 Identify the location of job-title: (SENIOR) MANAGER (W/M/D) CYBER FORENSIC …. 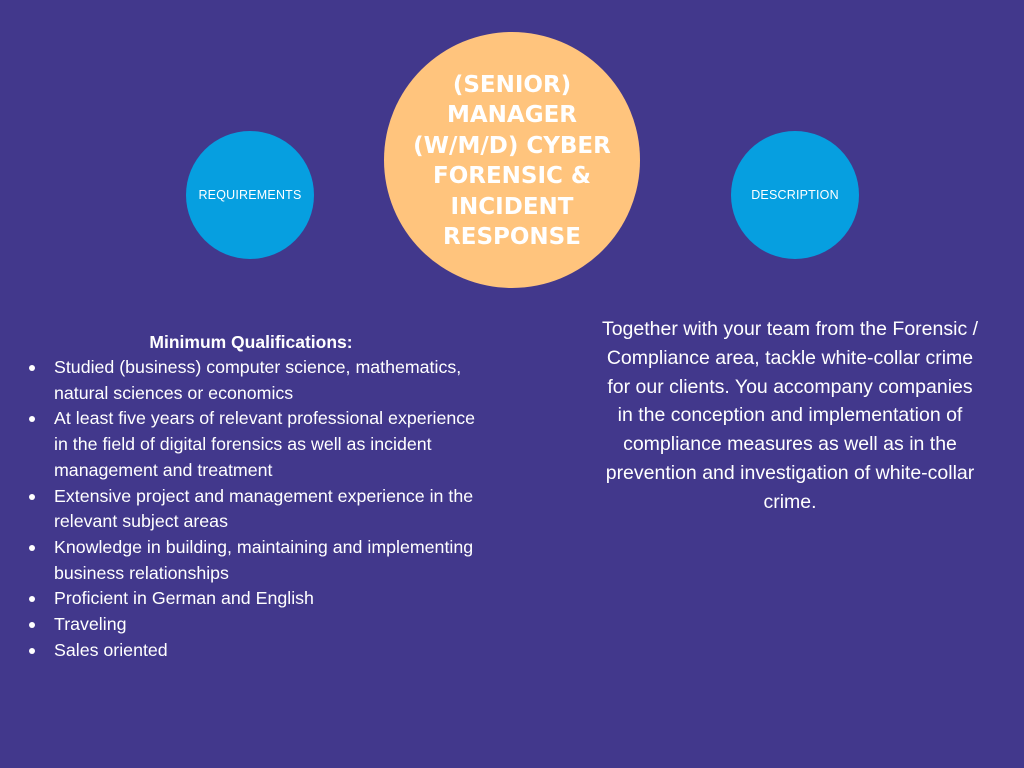
(512, 161).